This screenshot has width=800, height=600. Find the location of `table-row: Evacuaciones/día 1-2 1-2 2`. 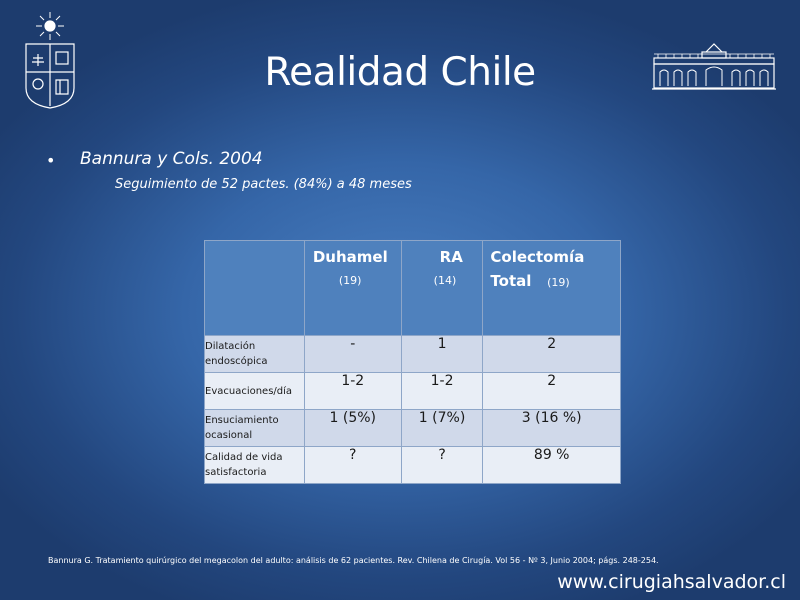

table-row: Evacuaciones/día 1-2 1-2 2 is located at coordinates (412, 391).